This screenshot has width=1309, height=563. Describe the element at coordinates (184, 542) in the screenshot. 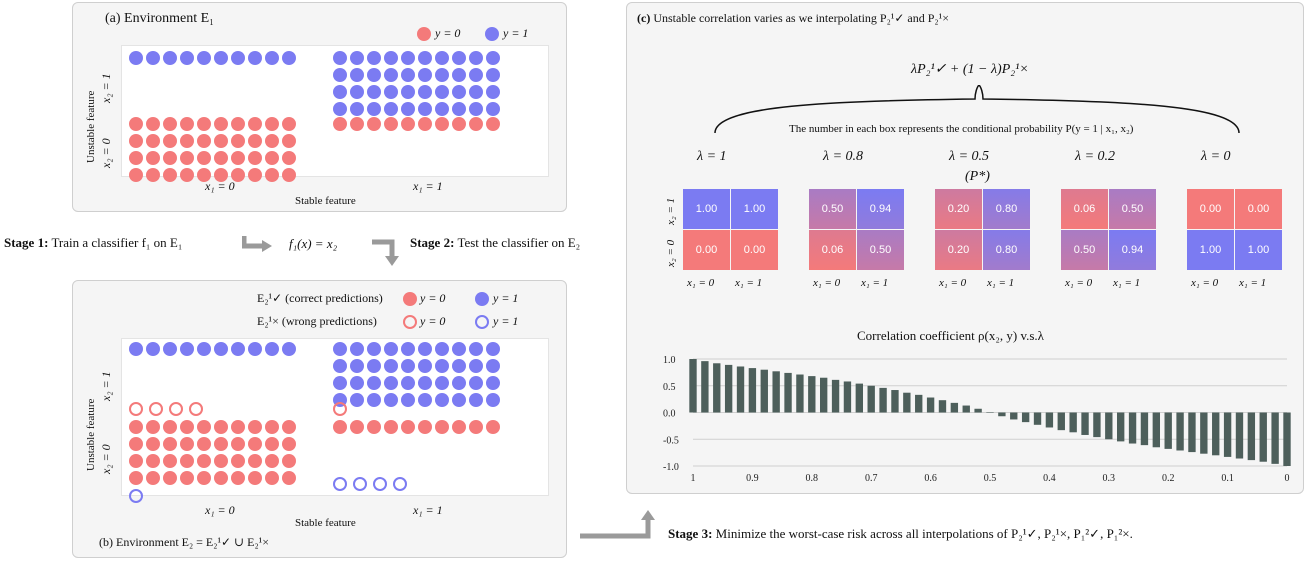

I see `panel-b-caption: (b) Environment E₂ = E₂¹✓ ∪ E₂¹×` at that location.